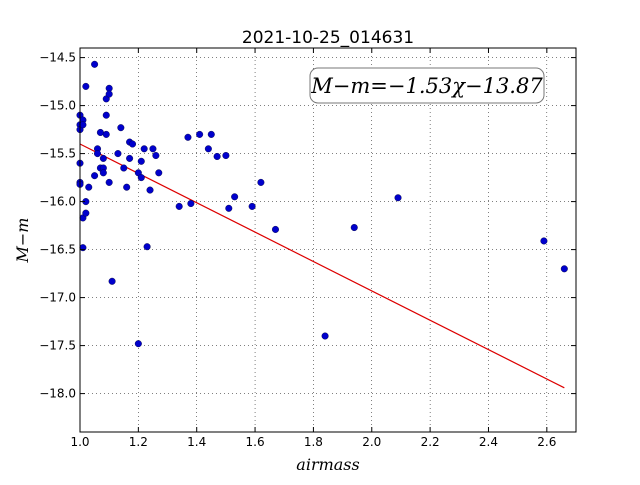  I want to click on x-tick-label: 1.8, so click(313, 442).